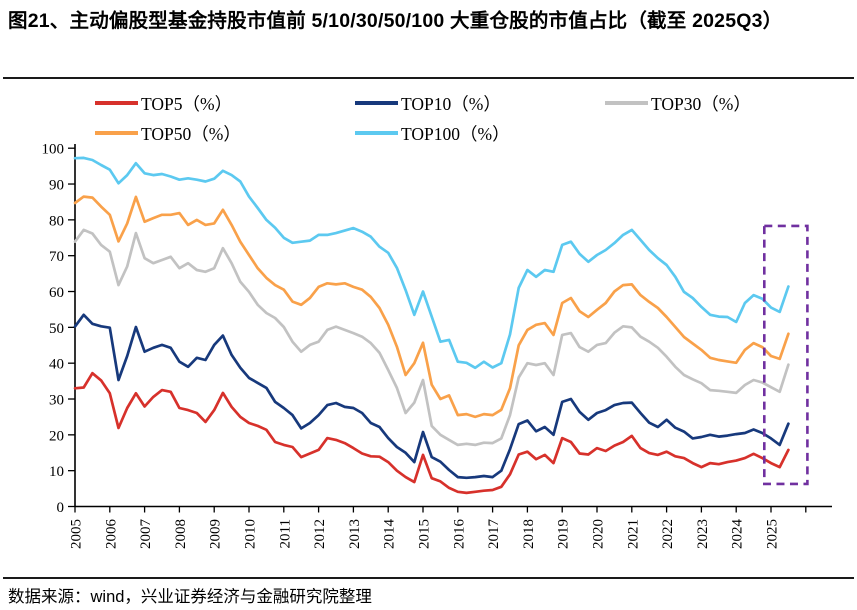  Describe the element at coordinates (599, 534) in the screenshot. I see `x-tick-label: 2020` at that location.